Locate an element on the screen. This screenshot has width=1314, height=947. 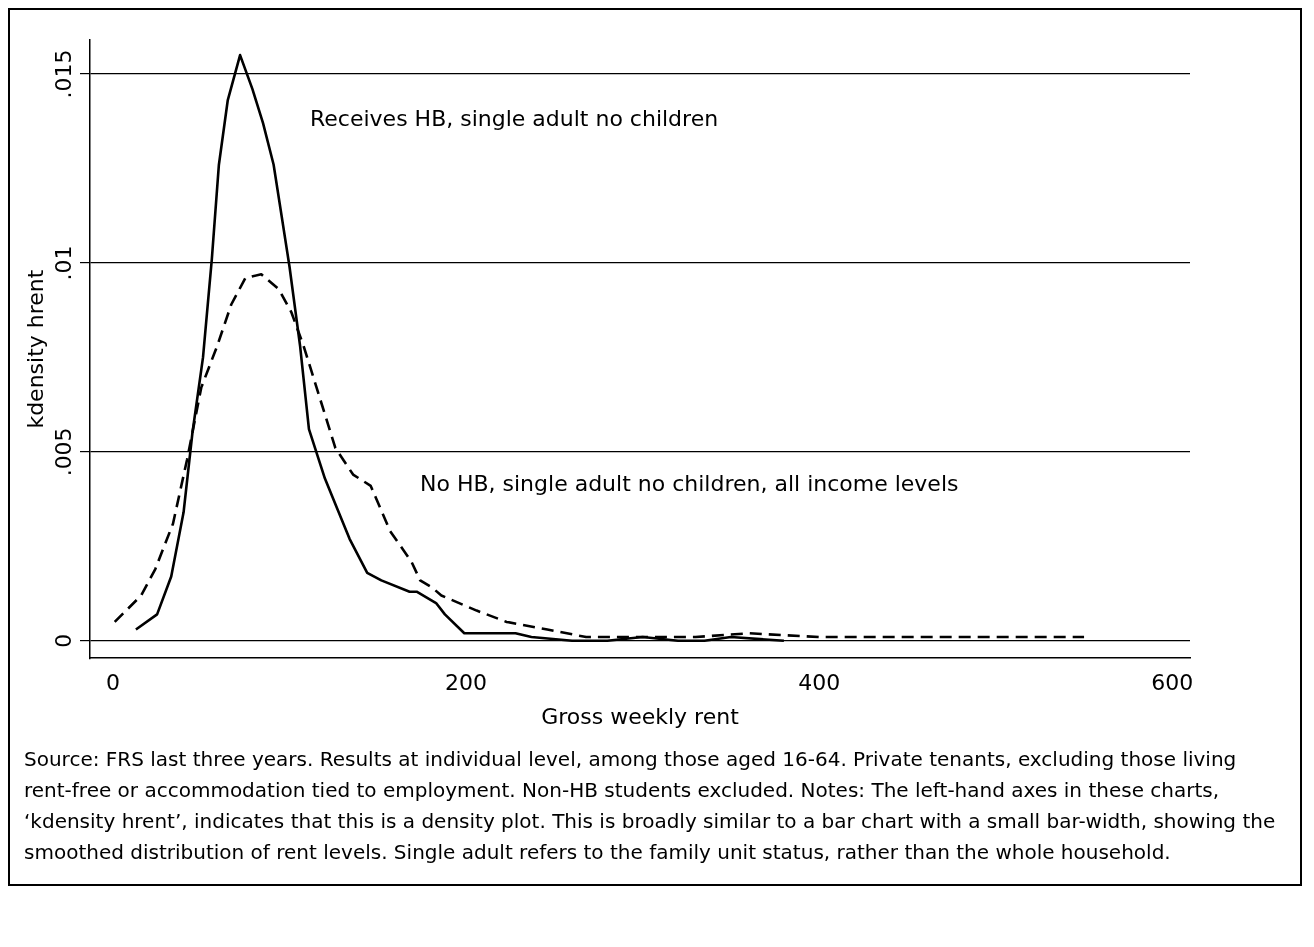
series-label: Receives HB, single adult no children is located at coordinates (514, 119).